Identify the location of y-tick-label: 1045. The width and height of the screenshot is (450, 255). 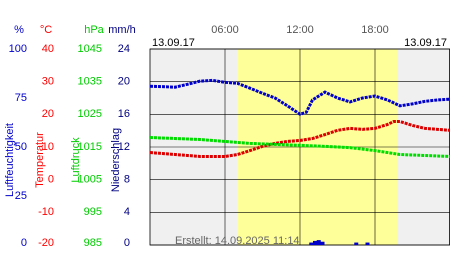
(90, 49).